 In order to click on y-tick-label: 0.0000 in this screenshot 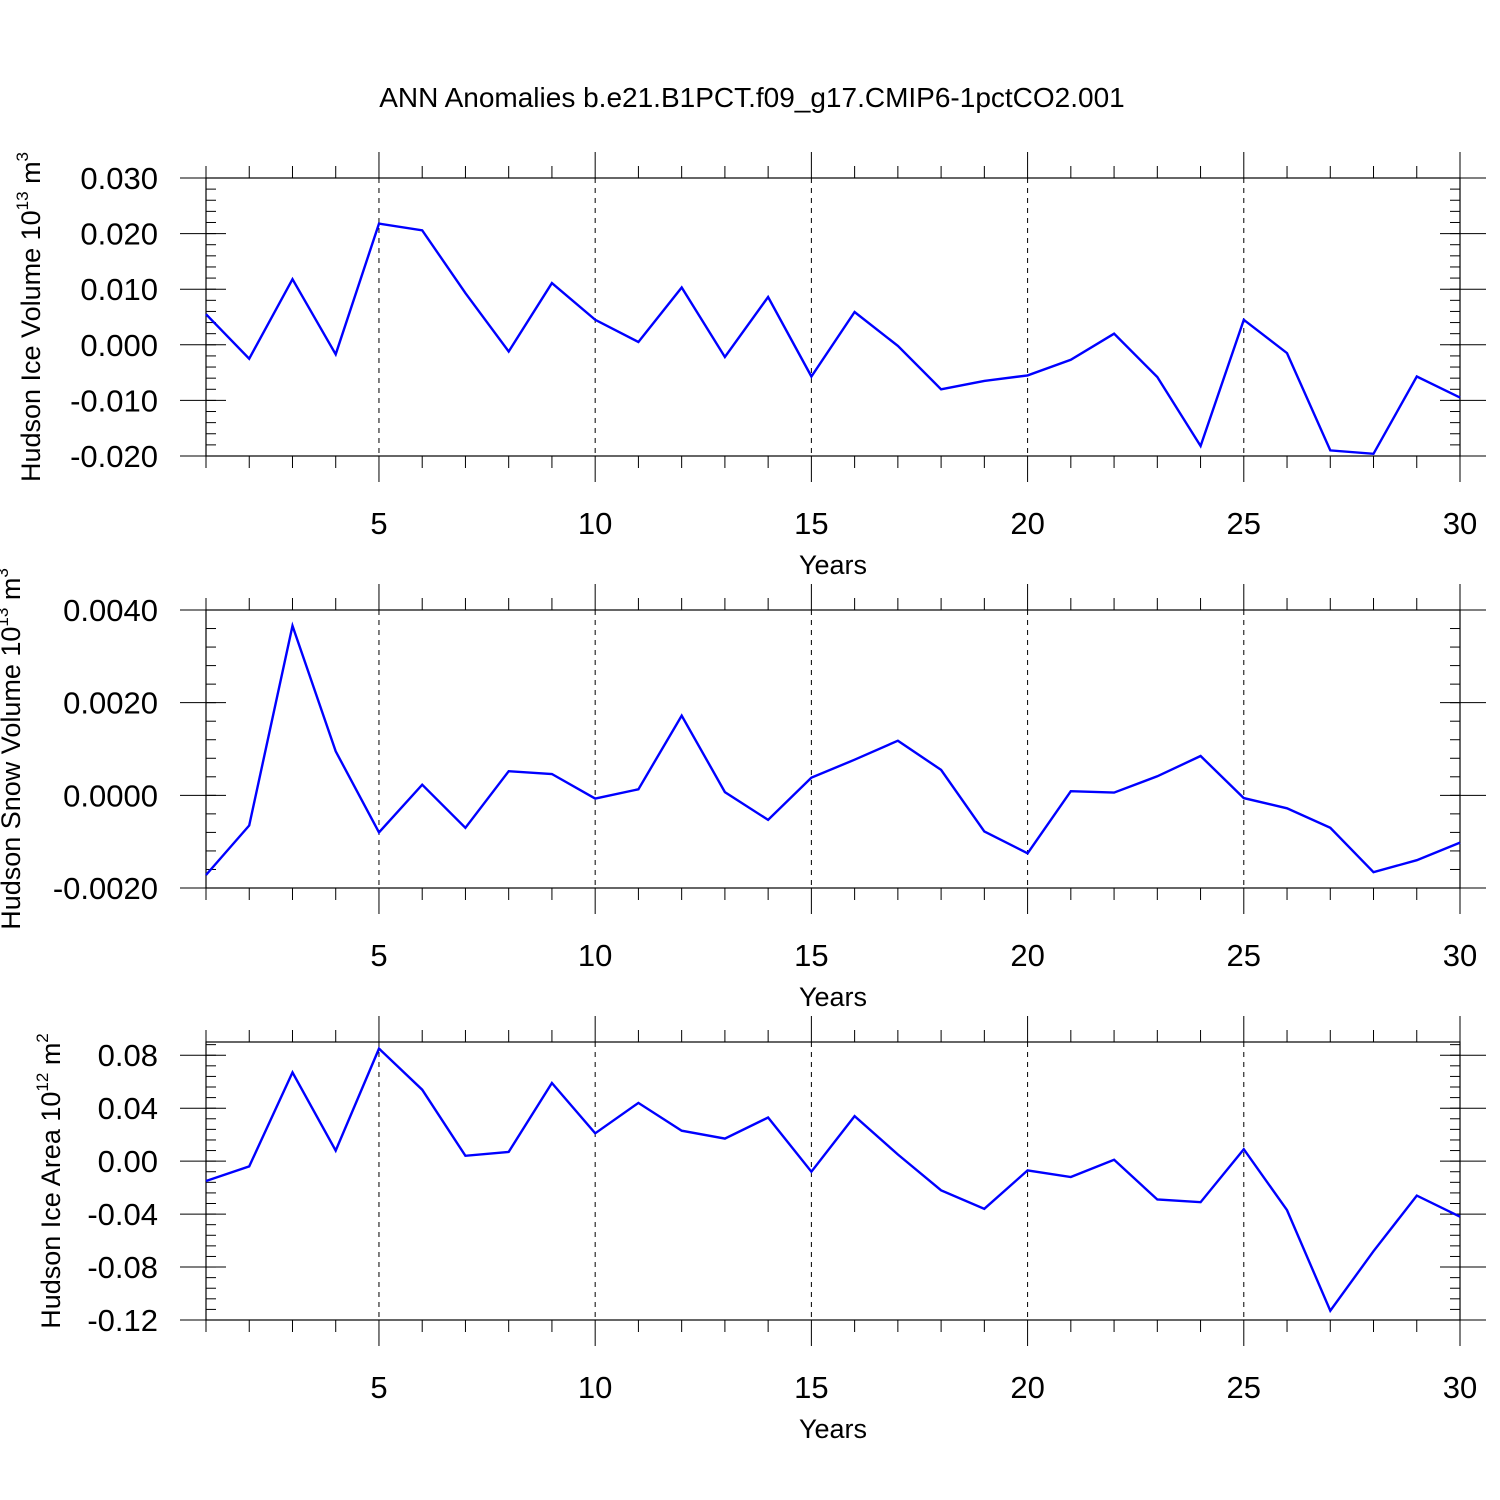, I will do `click(110, 795)`.